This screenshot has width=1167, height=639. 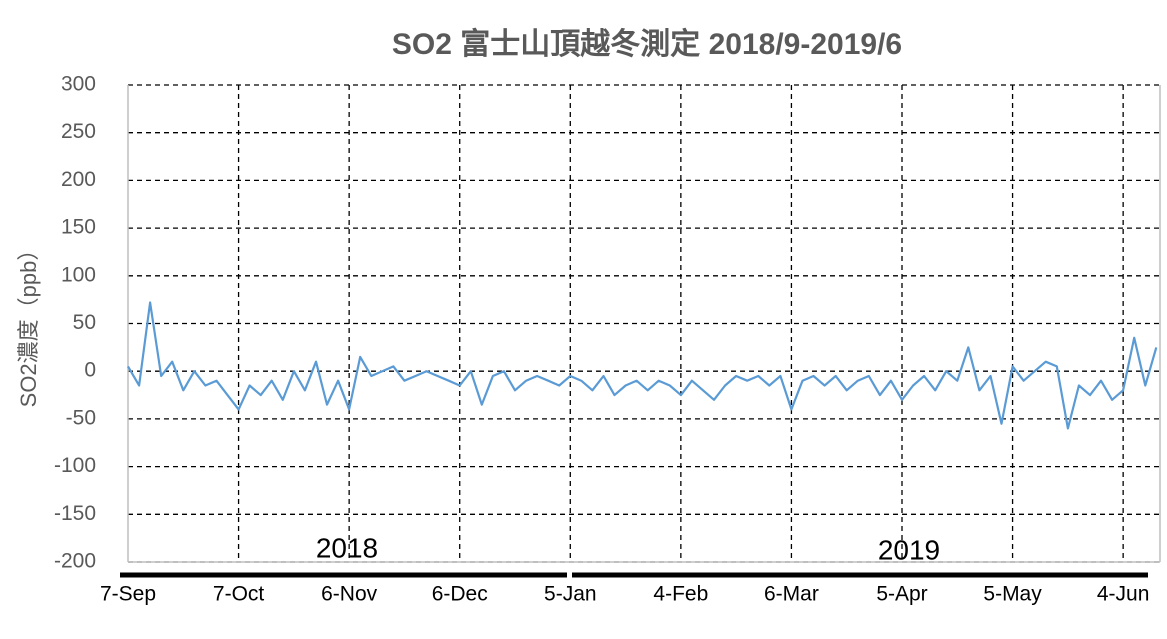 I want to click on y-tick-label: 250, so click(x=78, y=131).